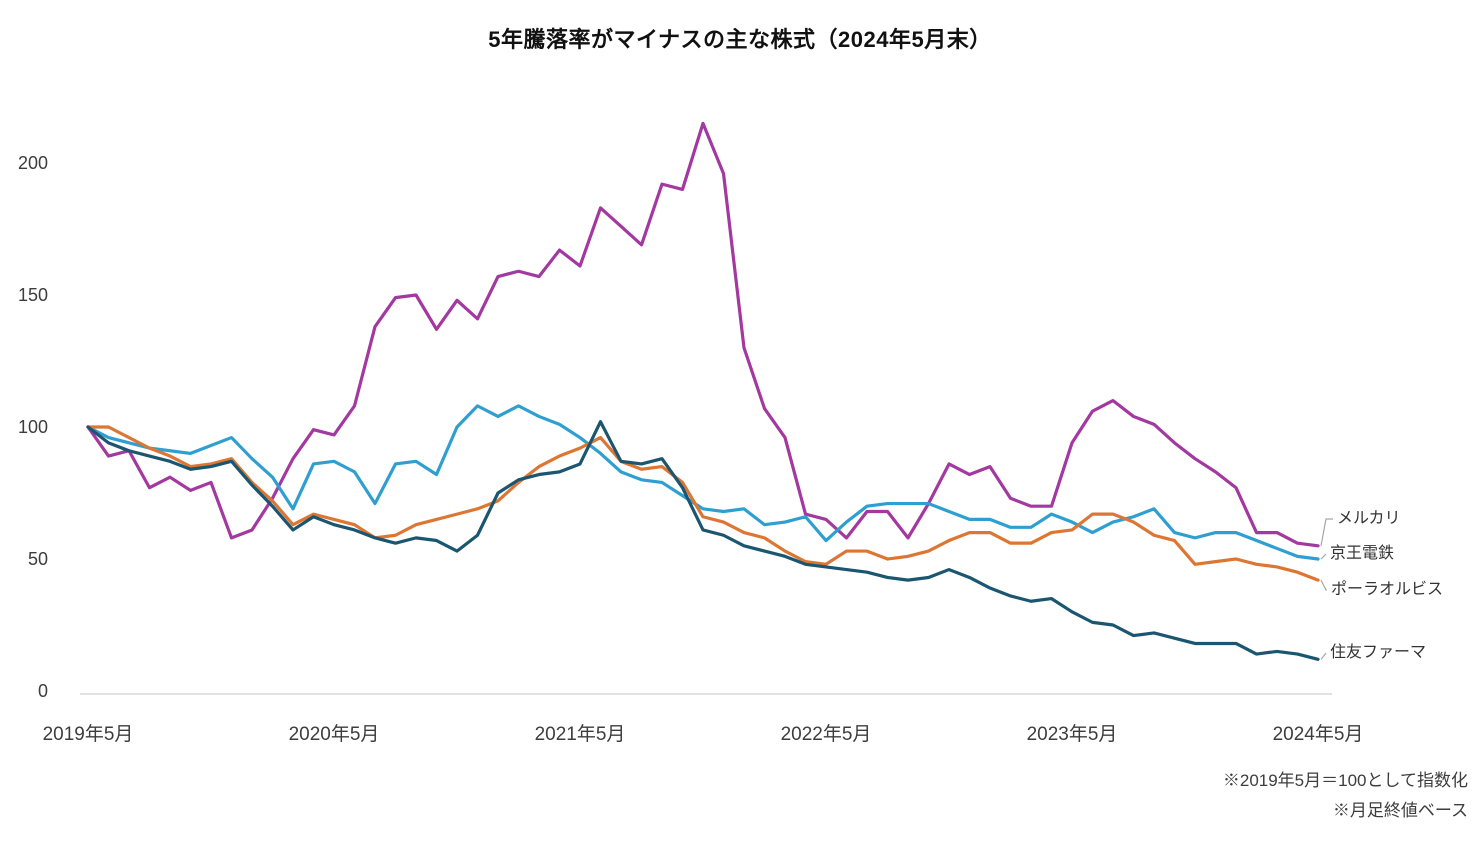 This screenshot has width=1480, height=852. Describe the element at coordinates (32, 295) in the screenshot. I see `y-tick-label-150: 150` at that location.